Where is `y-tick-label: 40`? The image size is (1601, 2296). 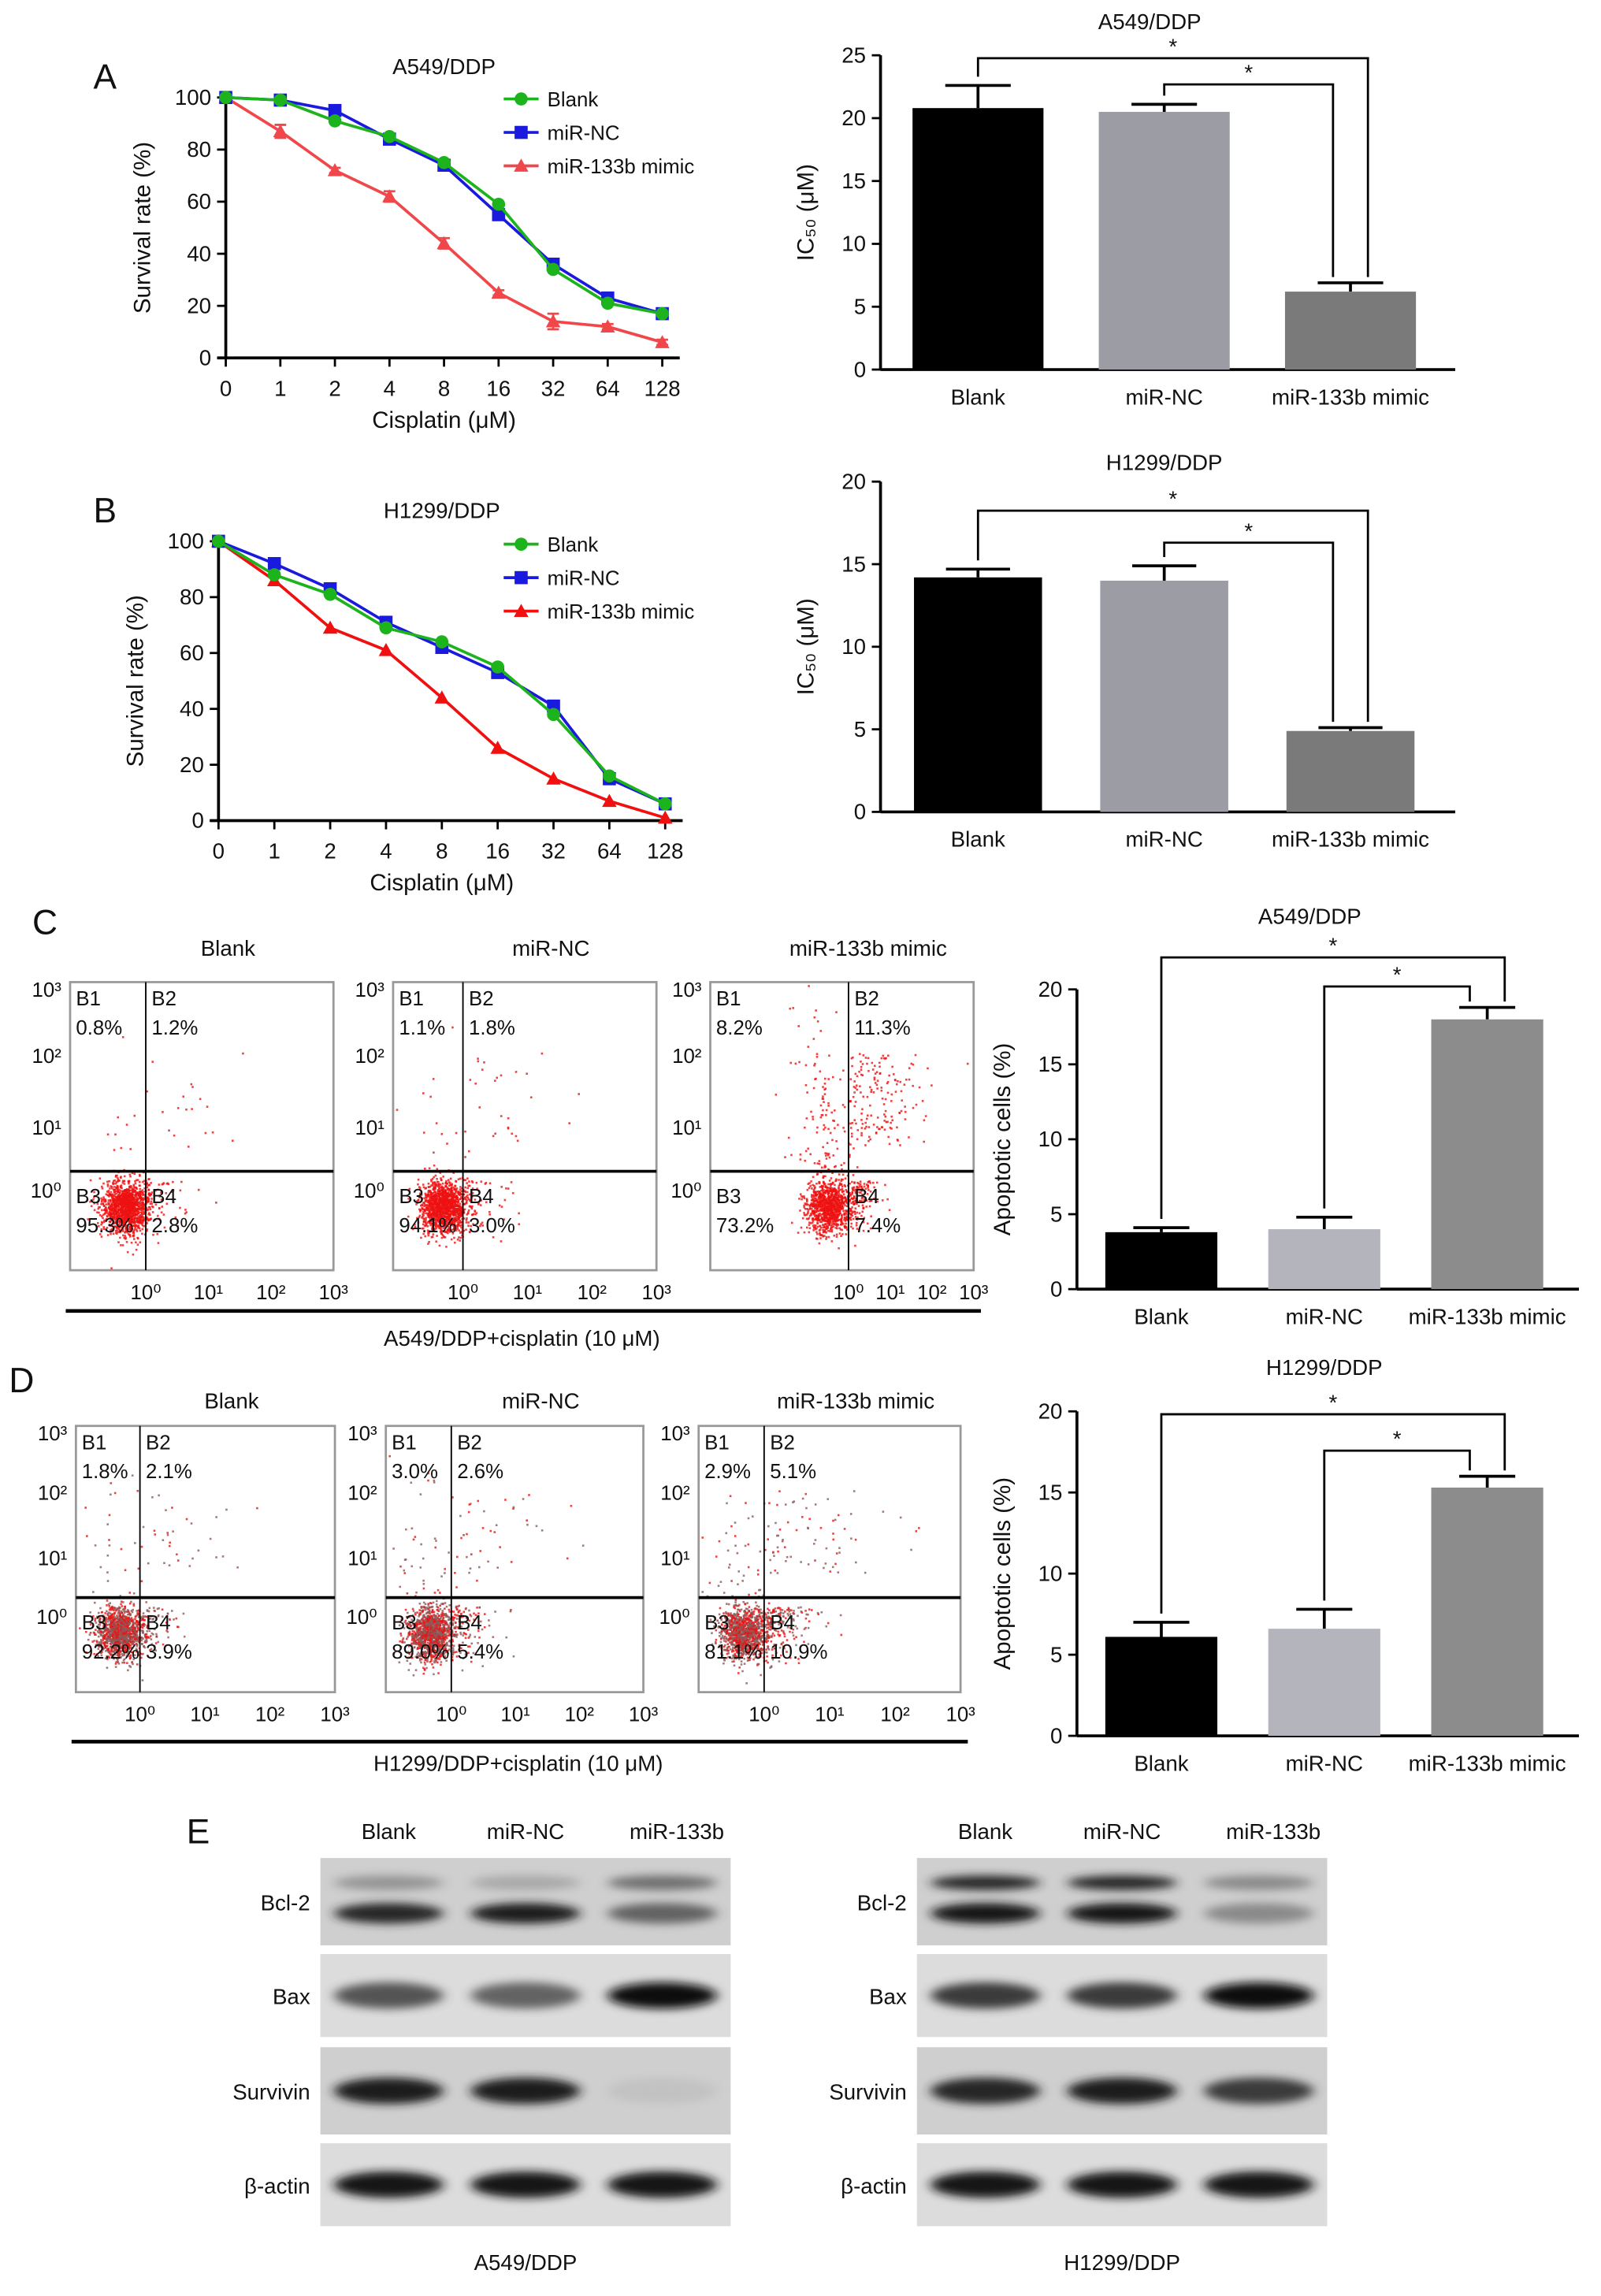
y-tick-label: 40 is located at coordinates (192, 709).